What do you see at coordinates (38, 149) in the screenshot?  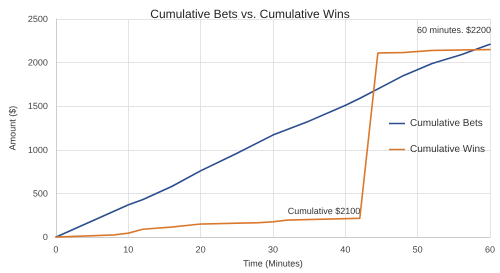 I see `y-tick-label: 1000` at bounding box center [38, 149].